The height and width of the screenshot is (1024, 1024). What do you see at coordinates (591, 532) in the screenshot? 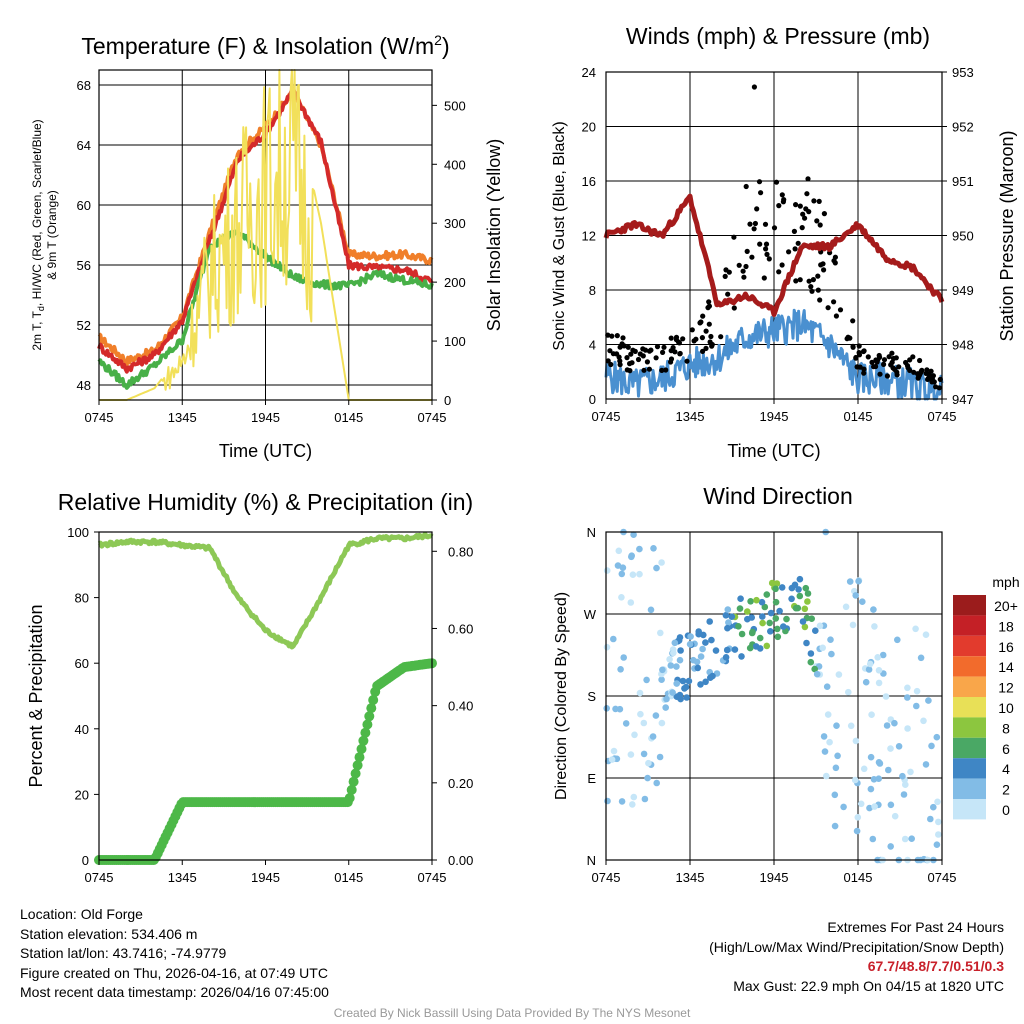
I see `y-tick-label: N` at bounding box center [591, 532].